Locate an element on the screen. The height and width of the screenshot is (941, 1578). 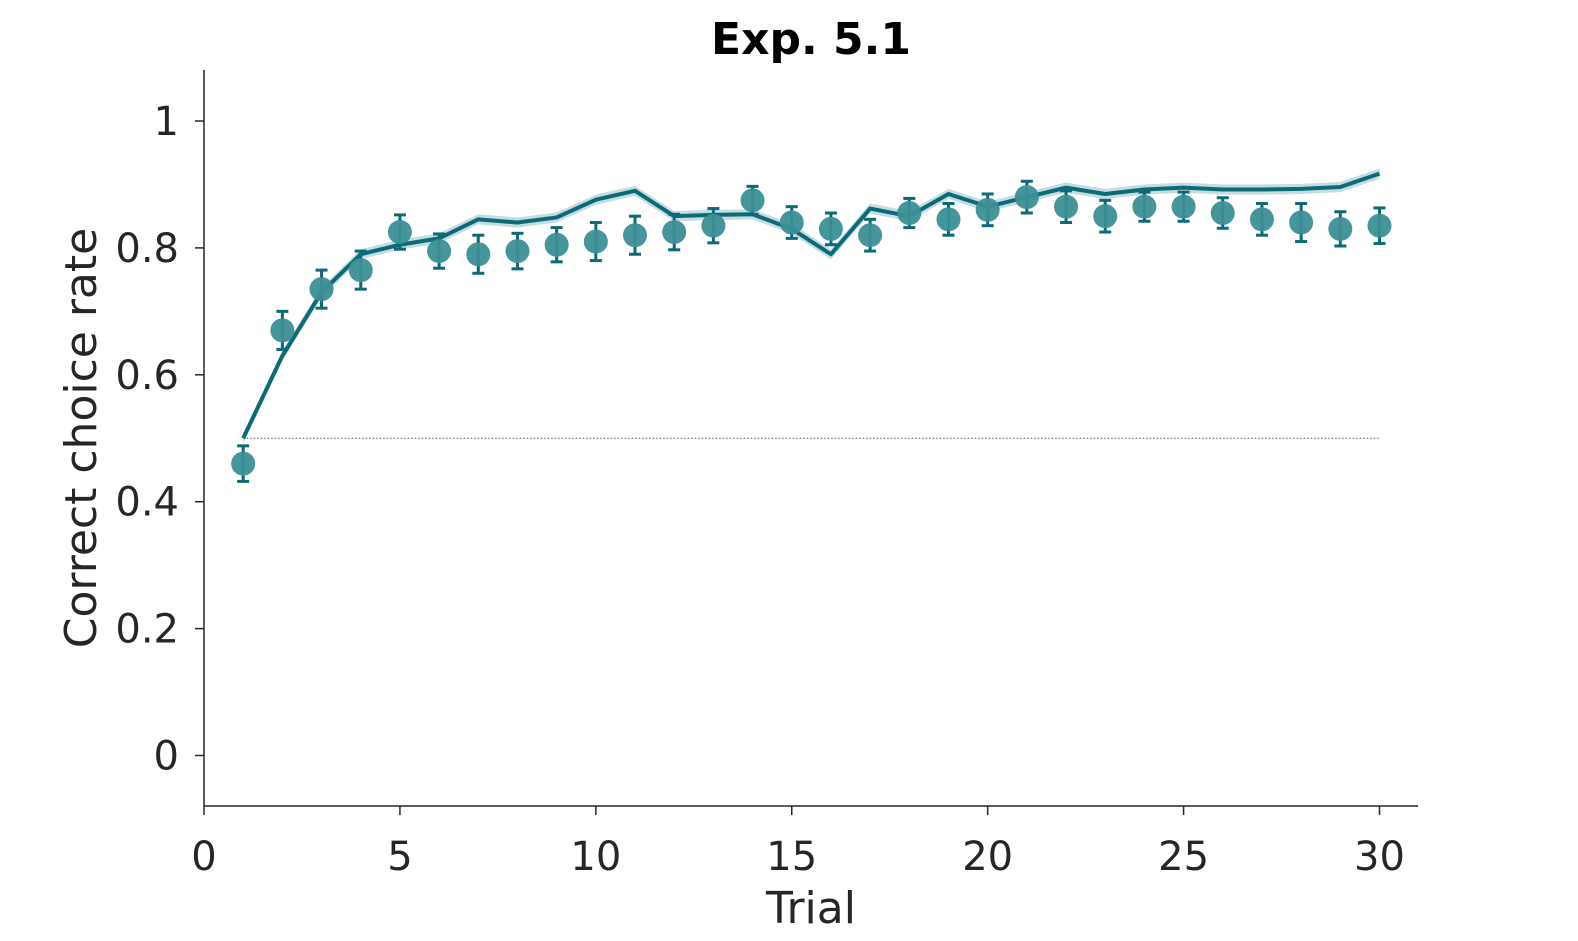
chart-title: Exp. 5.1 is located at coordinates (811, 39).